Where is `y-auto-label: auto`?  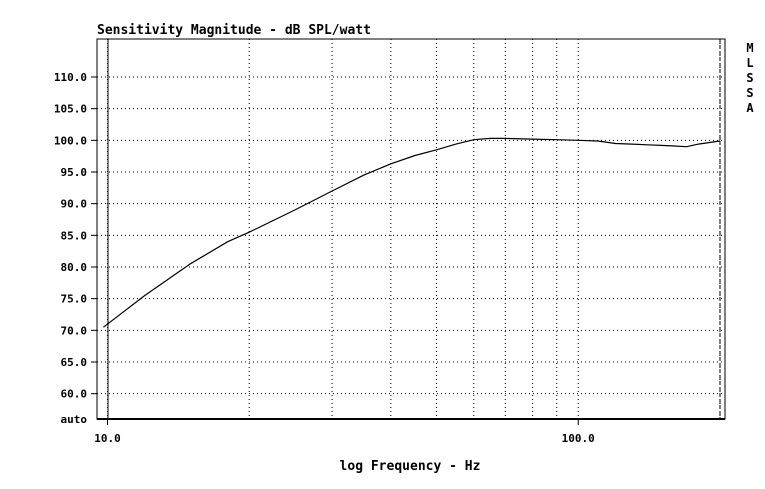
y-auto-label: auto is located at coordinates (74, 419).